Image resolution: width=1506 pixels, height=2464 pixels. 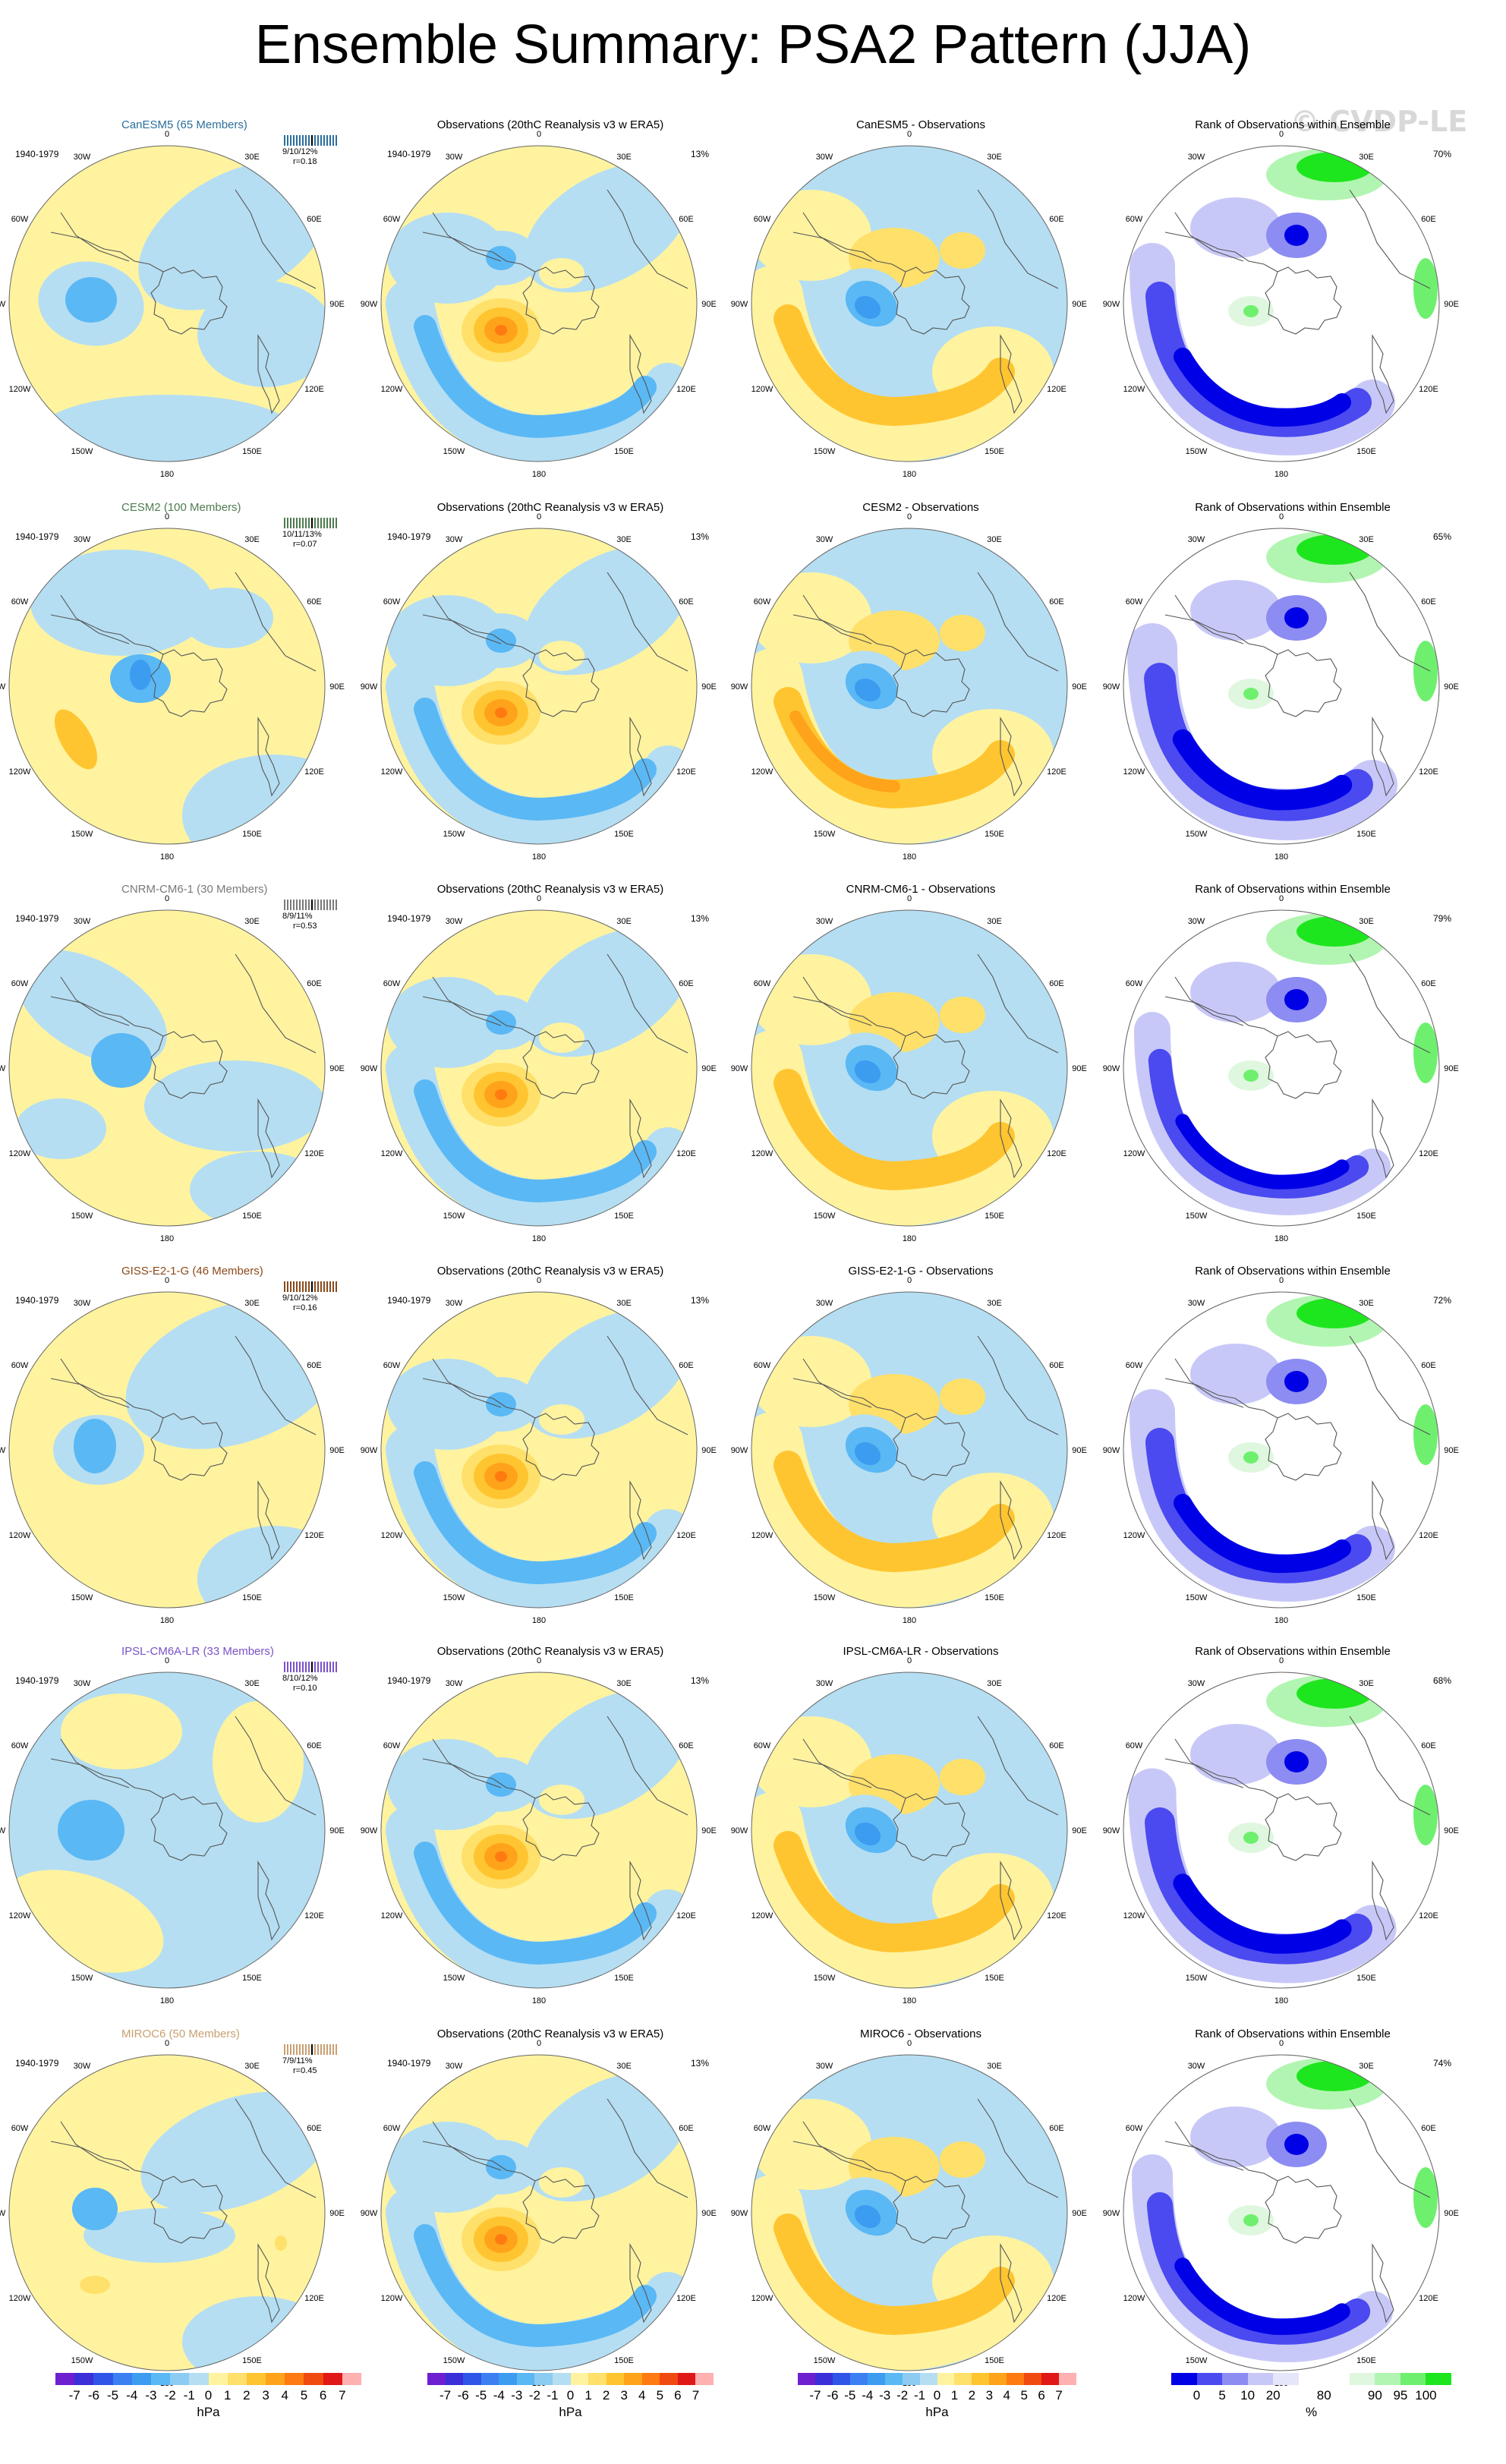 What do you see at coordinates (1296, 1381) in the screenshot?
I see `rank-low-region` at bounding box center [1296, 1381].